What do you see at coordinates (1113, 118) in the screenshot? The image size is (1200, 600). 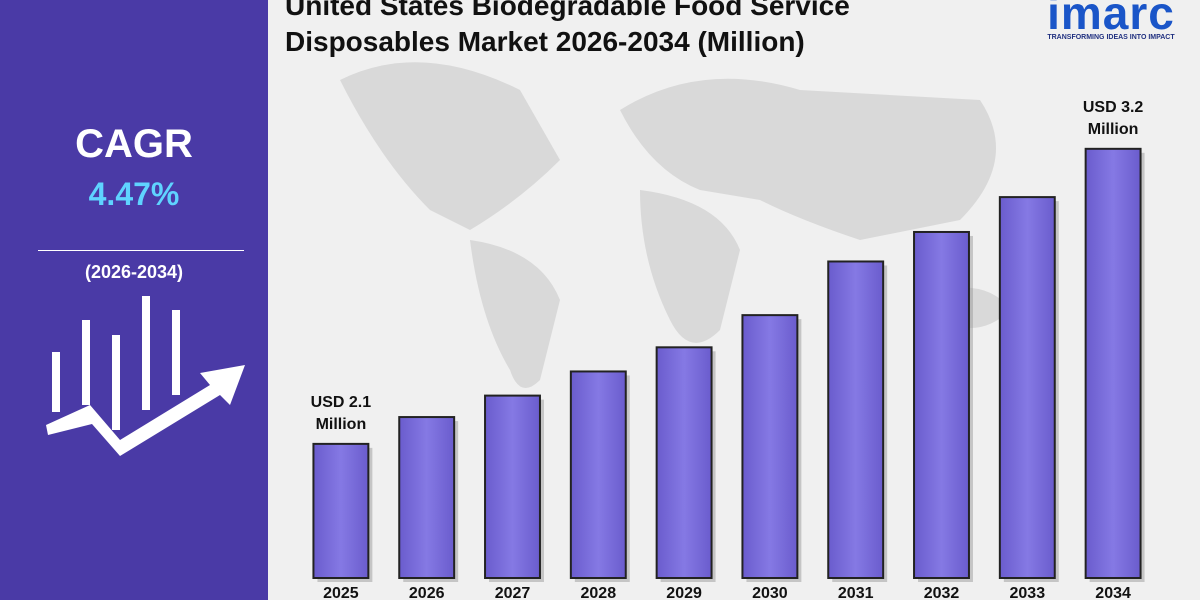 I see `value-label: USD 3.2 Million` at bounding box center [1113, 118].